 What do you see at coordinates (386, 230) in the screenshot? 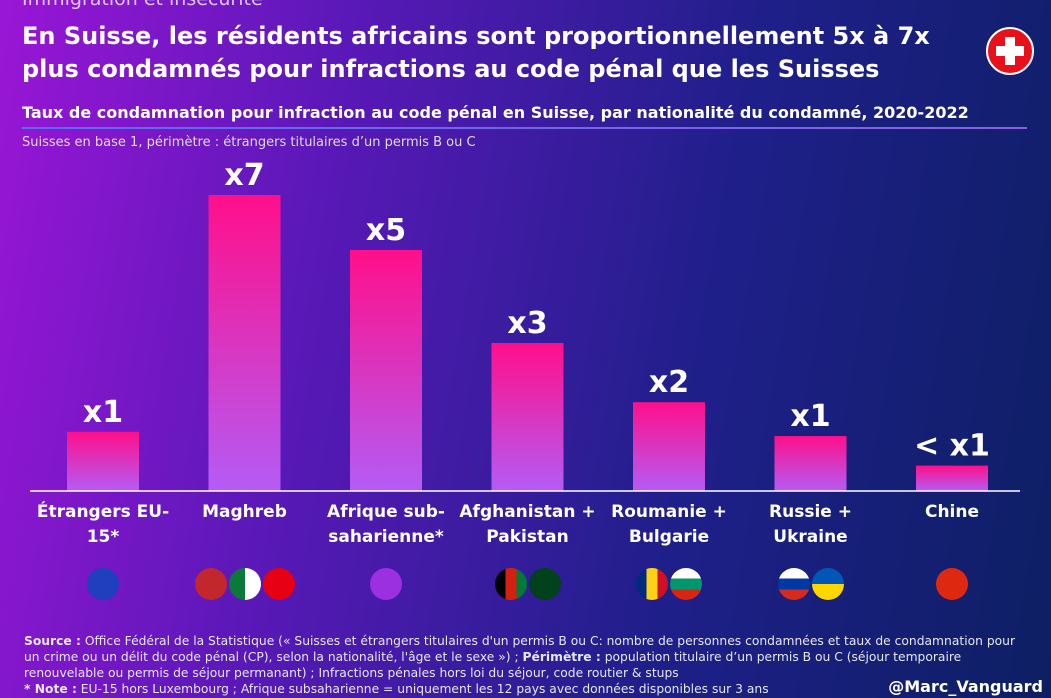
I see `data-label: x5` at bounding box center [386, 230].